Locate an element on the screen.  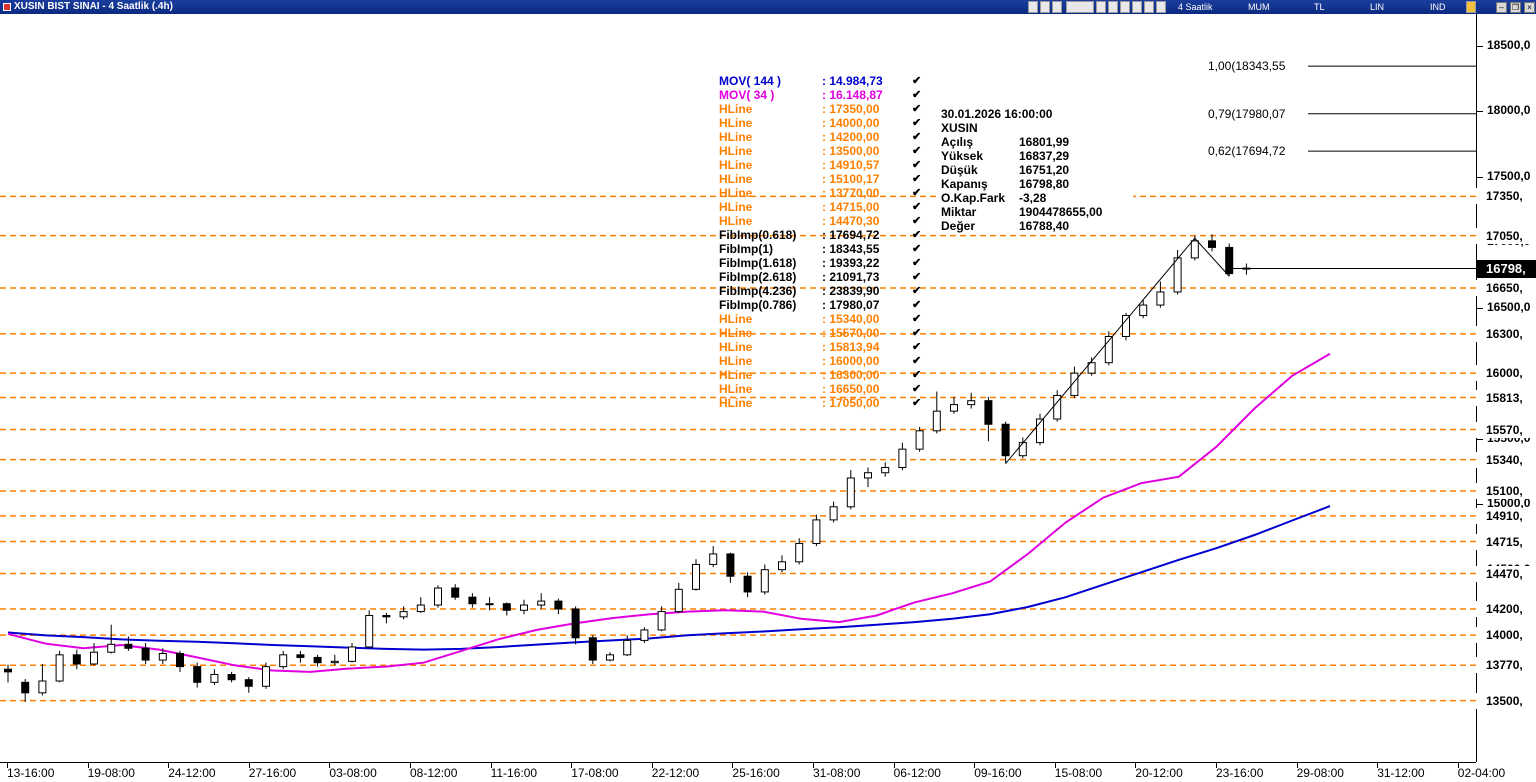
legend-row: HLine: 15813,94 ✔ is located at coordinates (826, 347).